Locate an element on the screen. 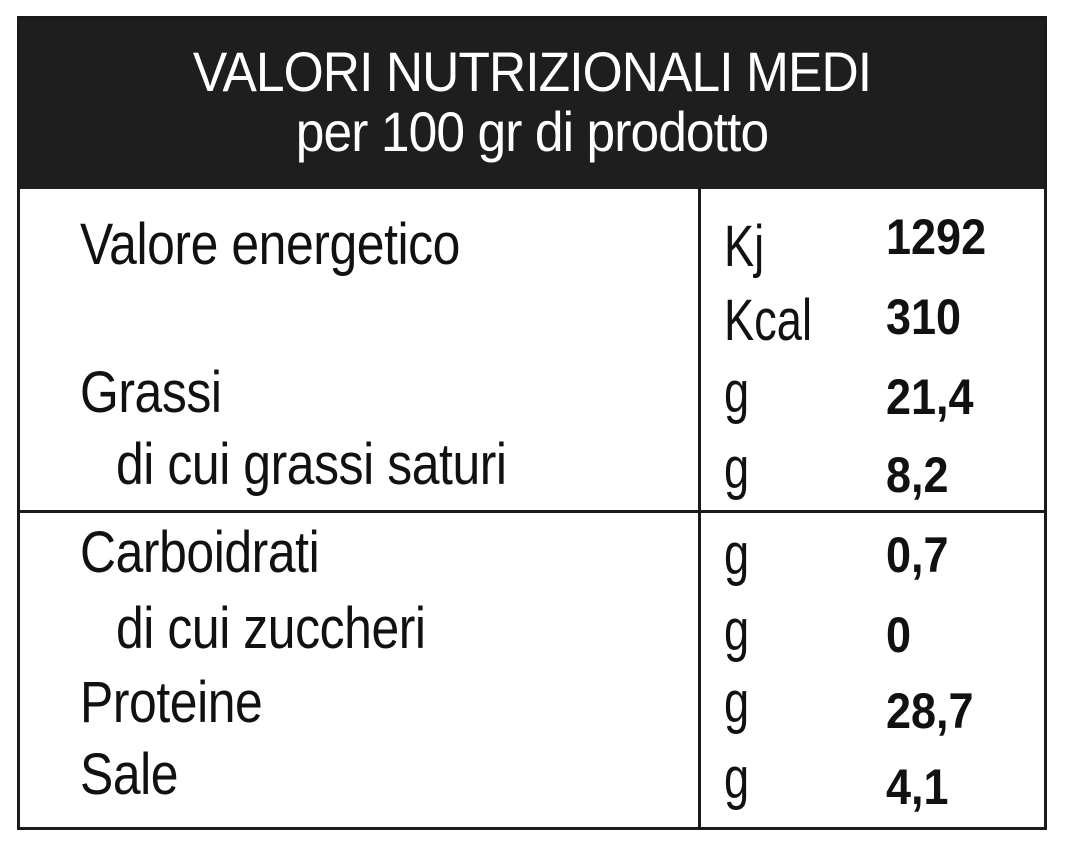 The image size is (1068, 844). label-subtitle: per 100 gr di prodotto is located at coordinates (532, 131).